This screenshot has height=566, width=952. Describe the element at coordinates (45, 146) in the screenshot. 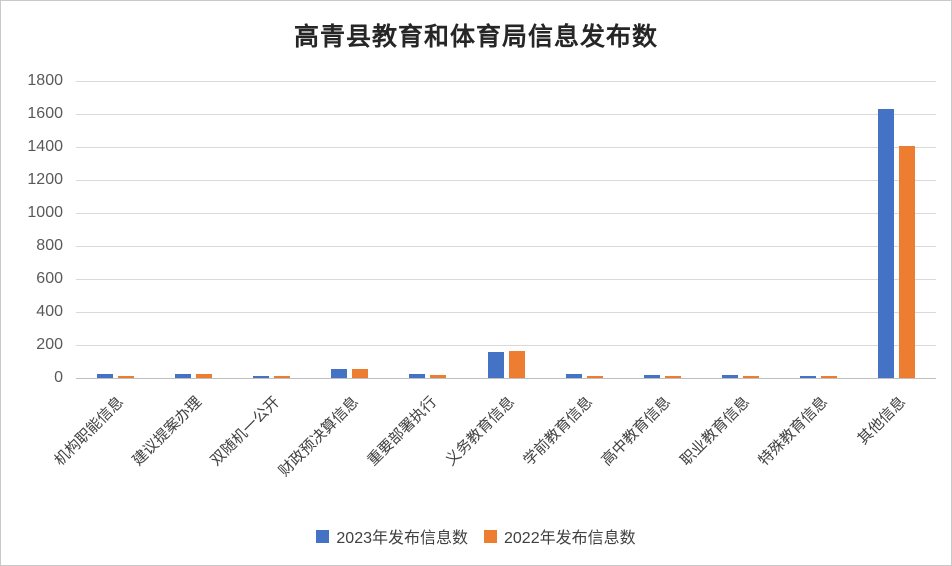

I see `y-axis-label: 1400` at that location.